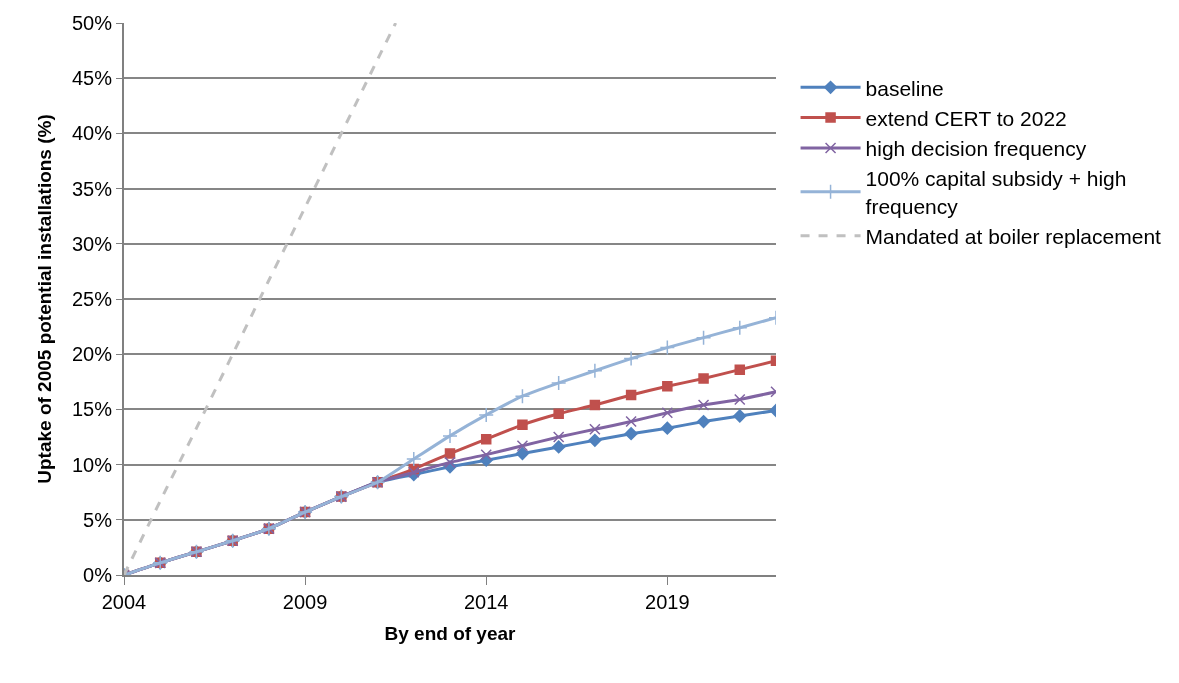 The width and height of the screenshot is (1179, 683). What do you see at coordinates (92, 299) in the screenshot?
I see `y-tick-label: 25%` at bounding box center [92, 299].